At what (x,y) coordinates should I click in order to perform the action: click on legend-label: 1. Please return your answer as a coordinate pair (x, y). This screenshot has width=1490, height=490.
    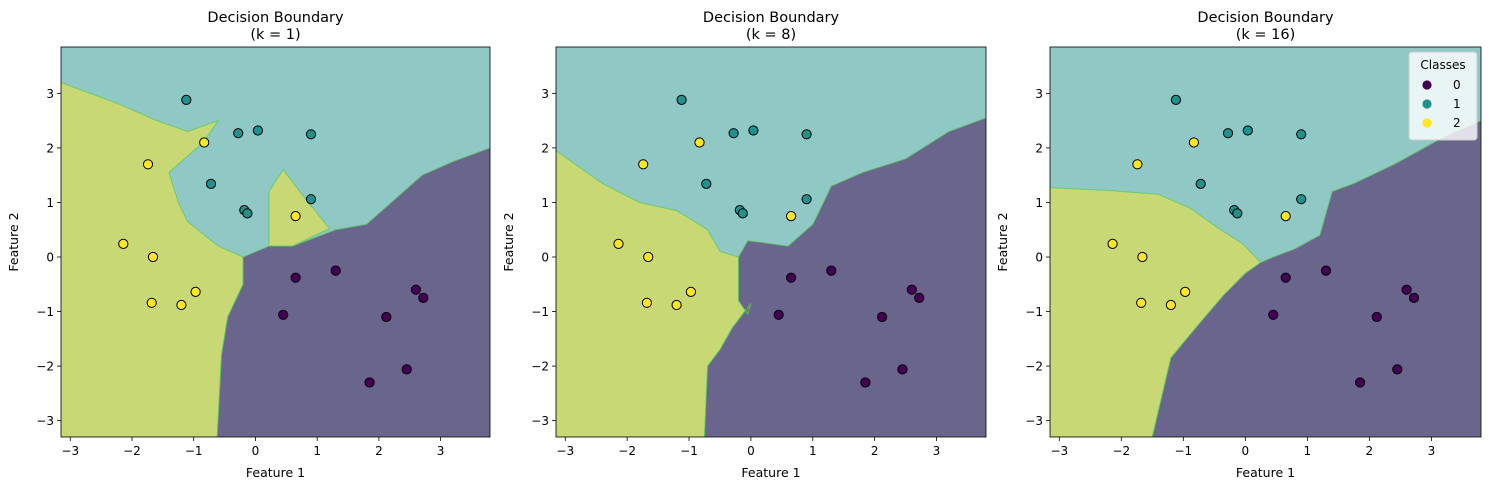
    Looking at the image, I should click on (1457, 104).